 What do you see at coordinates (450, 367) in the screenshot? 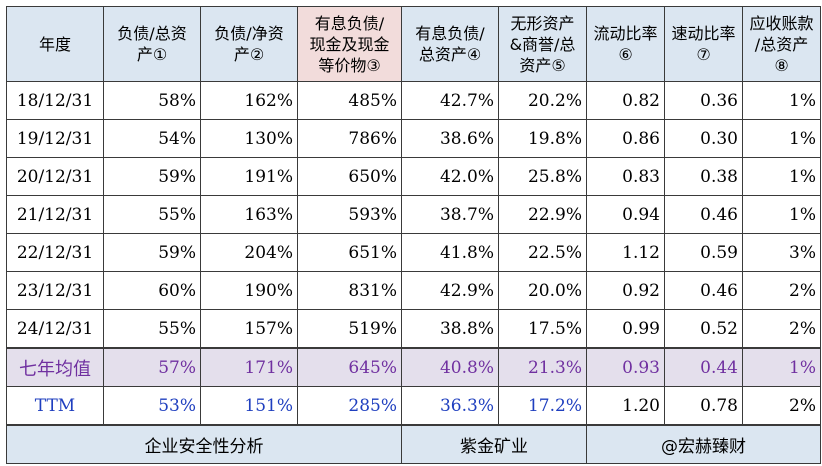
I see `table-cell: 40.8%` at bounding box center [450, 367].